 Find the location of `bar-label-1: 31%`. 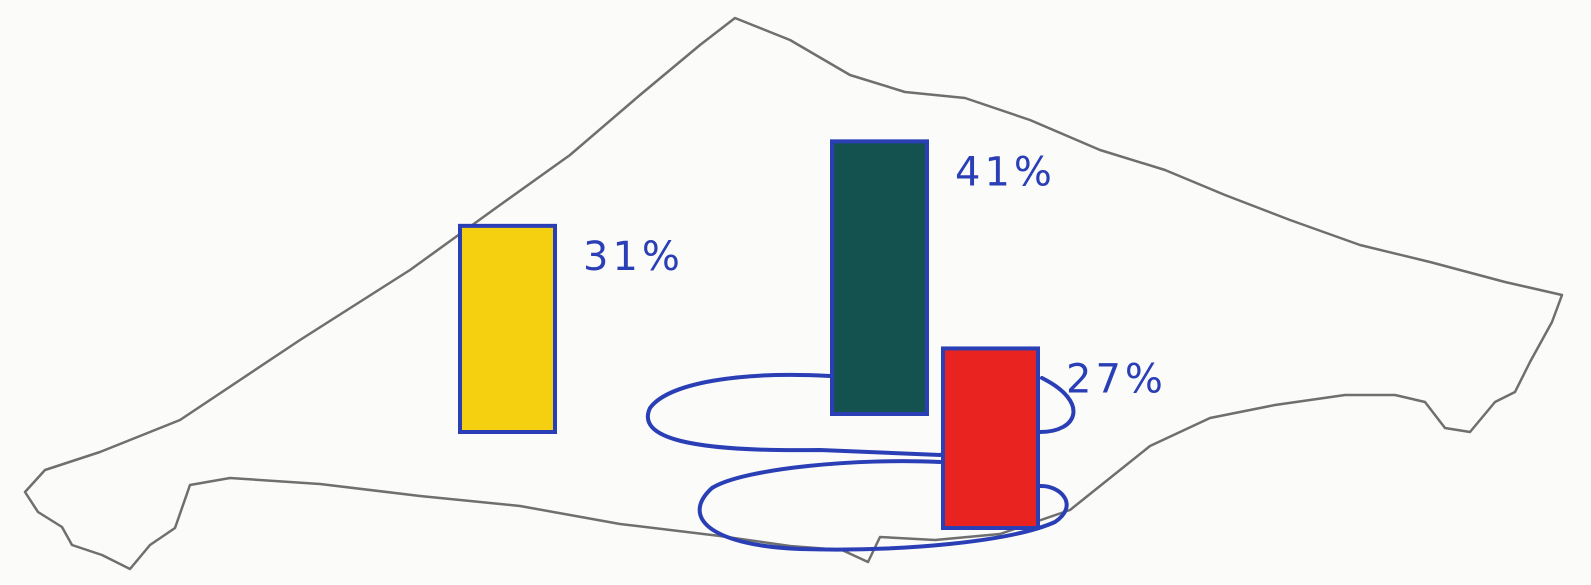

bar-label-1: 31% is located at coordinates (633, 257).